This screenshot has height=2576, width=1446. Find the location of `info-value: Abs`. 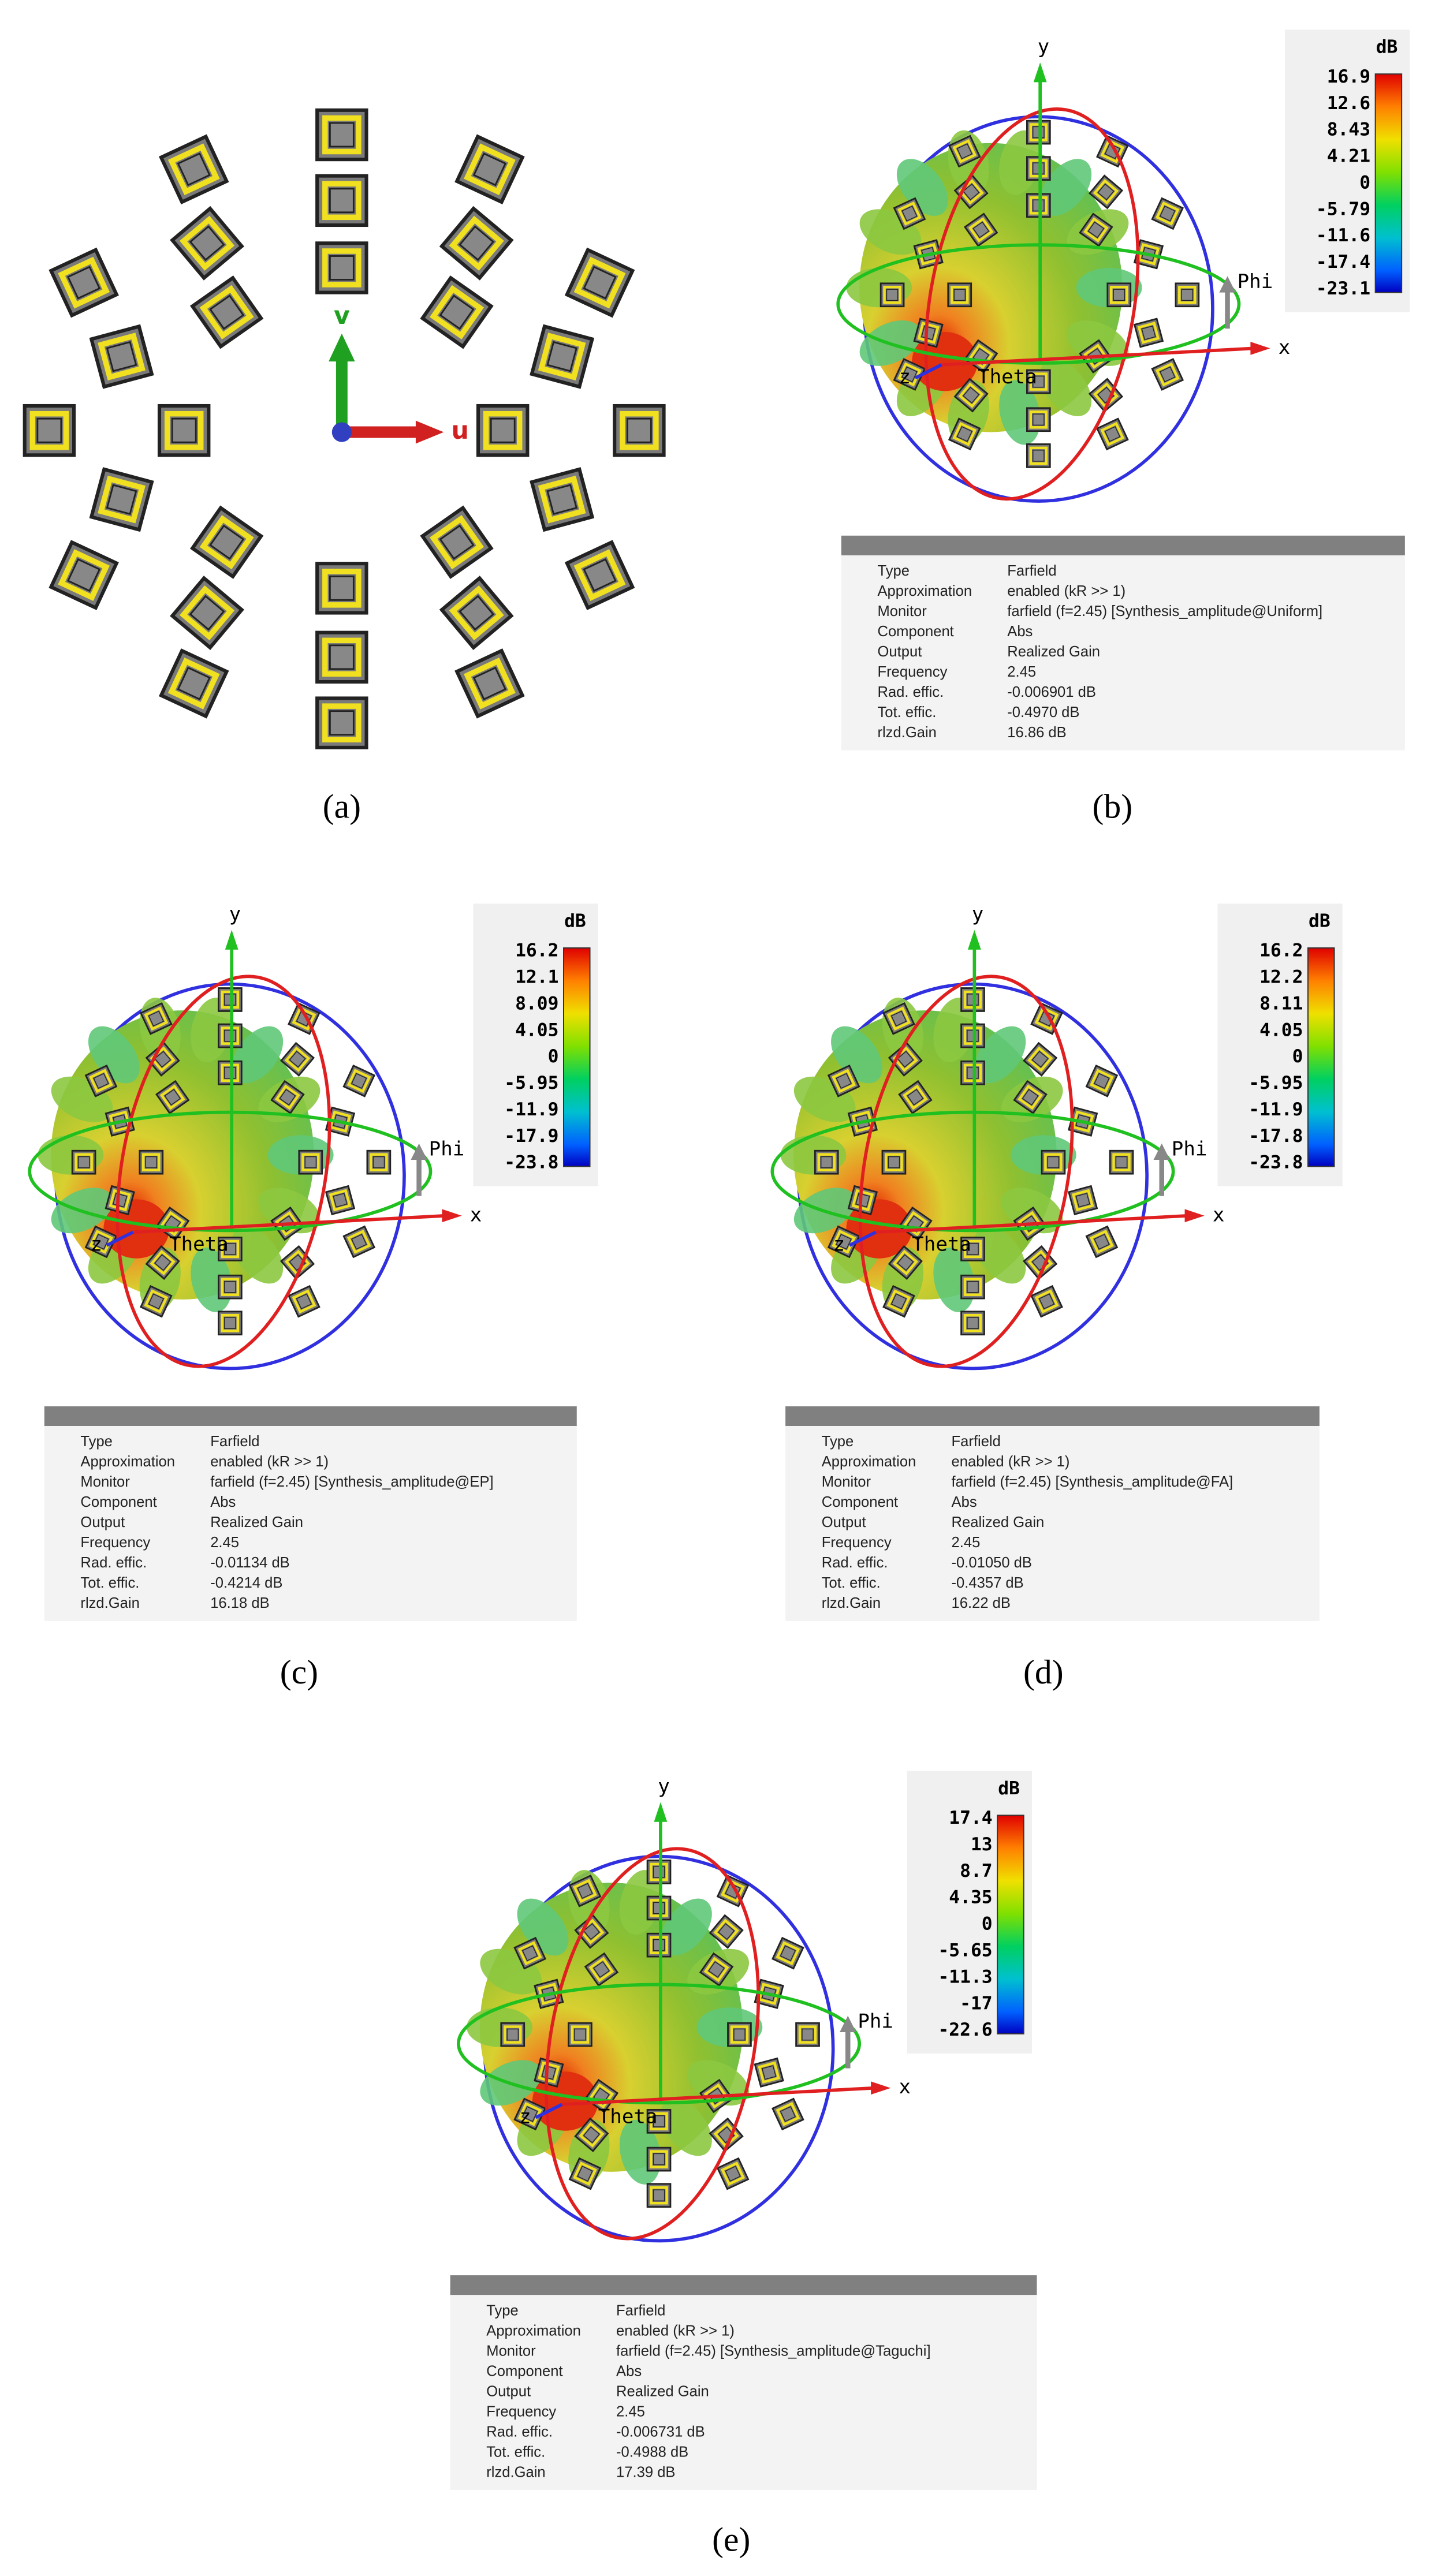

info-value: Abs is located at coordinates (1020, 632).